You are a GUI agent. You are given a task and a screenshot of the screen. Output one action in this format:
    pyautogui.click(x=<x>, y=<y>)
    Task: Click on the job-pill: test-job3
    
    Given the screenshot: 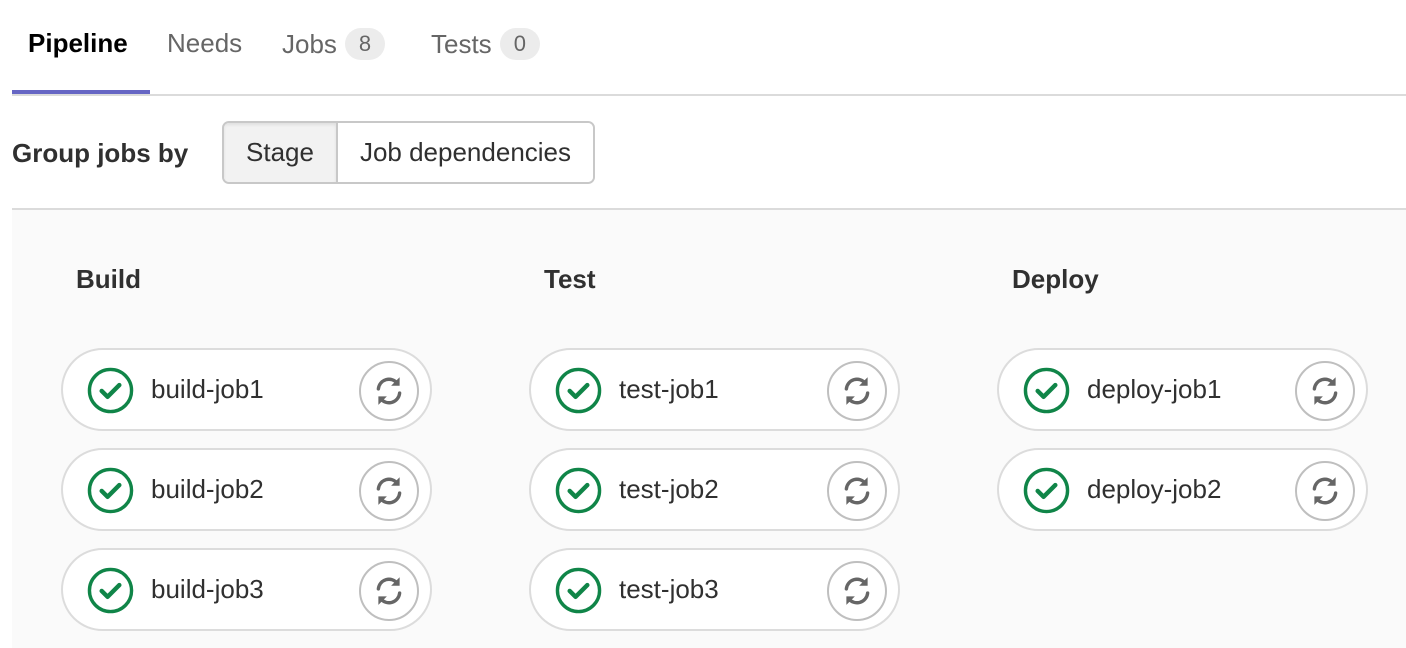 What is the action you would take?
    pyautogui.click(x=714, y=589)
    